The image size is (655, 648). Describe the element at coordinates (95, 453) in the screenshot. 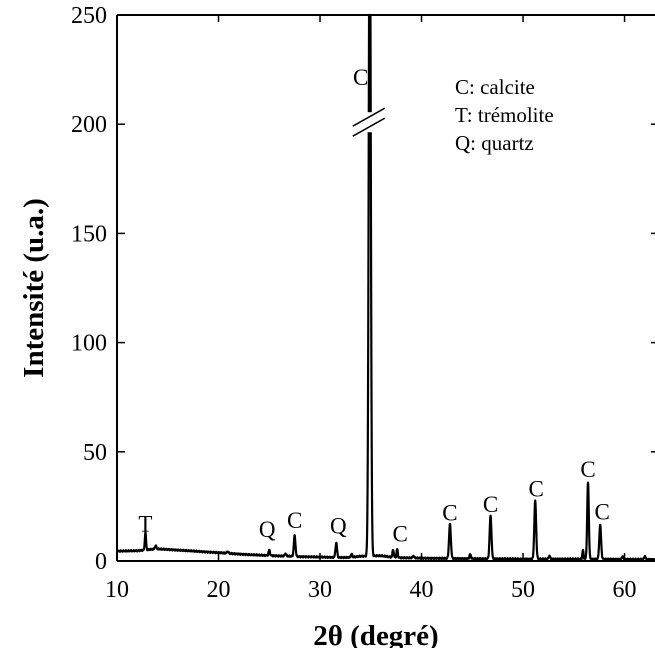

I see `y-tick-label: 50` at that location.